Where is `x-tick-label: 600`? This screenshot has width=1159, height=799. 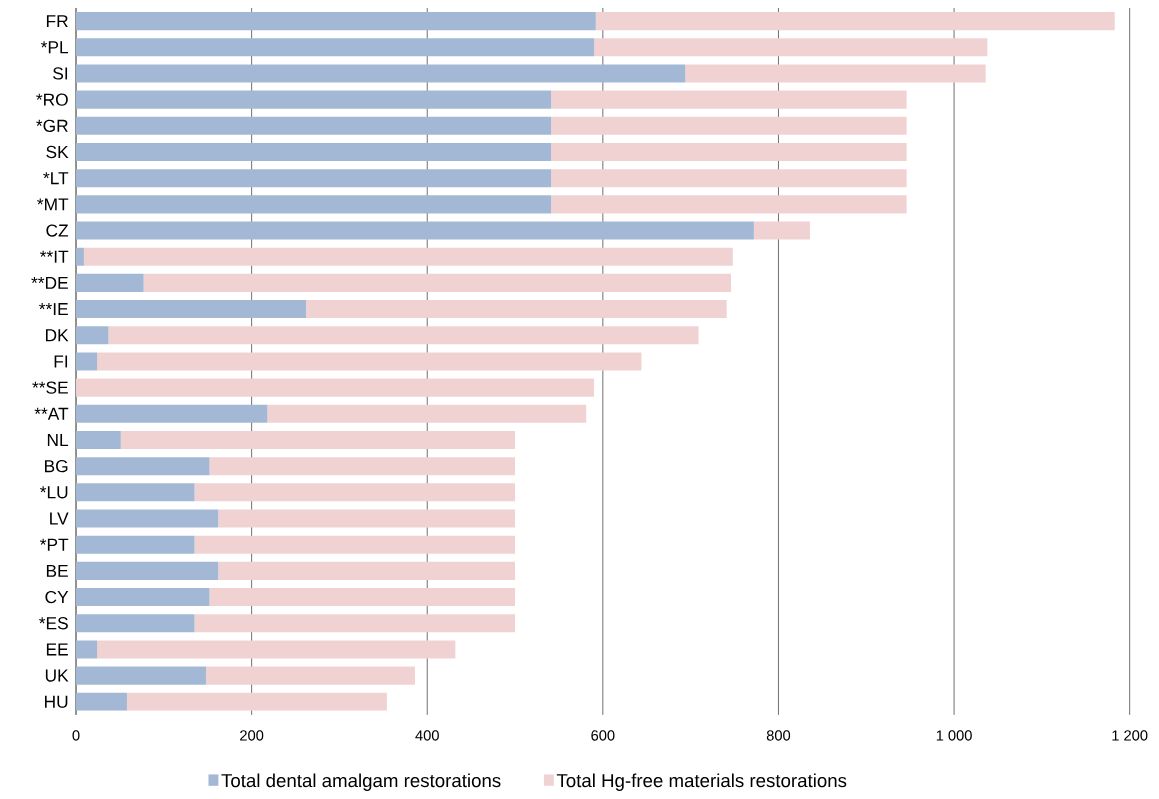
x-tick-label: 600 is located at coordinates (603, 735).